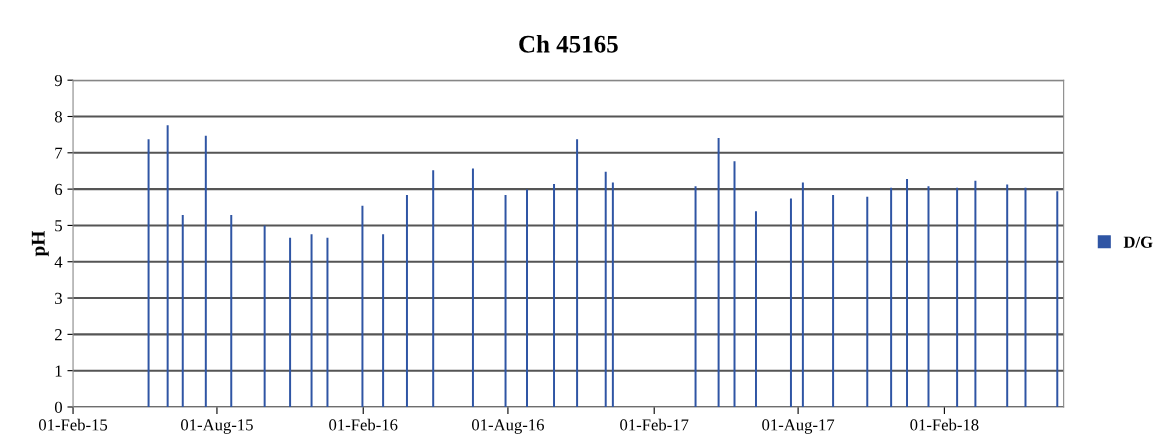  What do you see at coordinates (798, 426) in the screenshot?
I see `x-tick-label: 01-Aug-17` at bounding box center [798, 426].